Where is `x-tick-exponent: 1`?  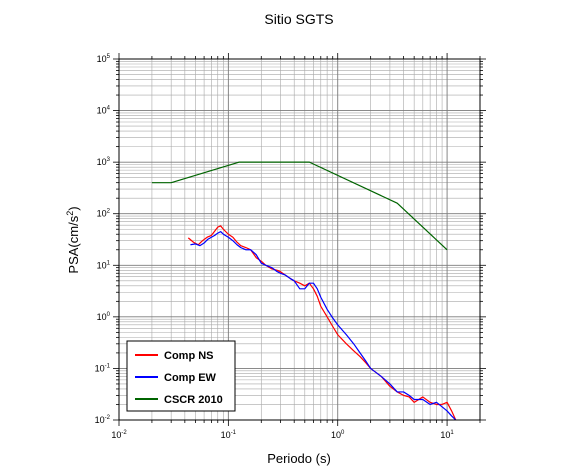
x-tick-exponent: 1 is located at coordinates (452, 433).